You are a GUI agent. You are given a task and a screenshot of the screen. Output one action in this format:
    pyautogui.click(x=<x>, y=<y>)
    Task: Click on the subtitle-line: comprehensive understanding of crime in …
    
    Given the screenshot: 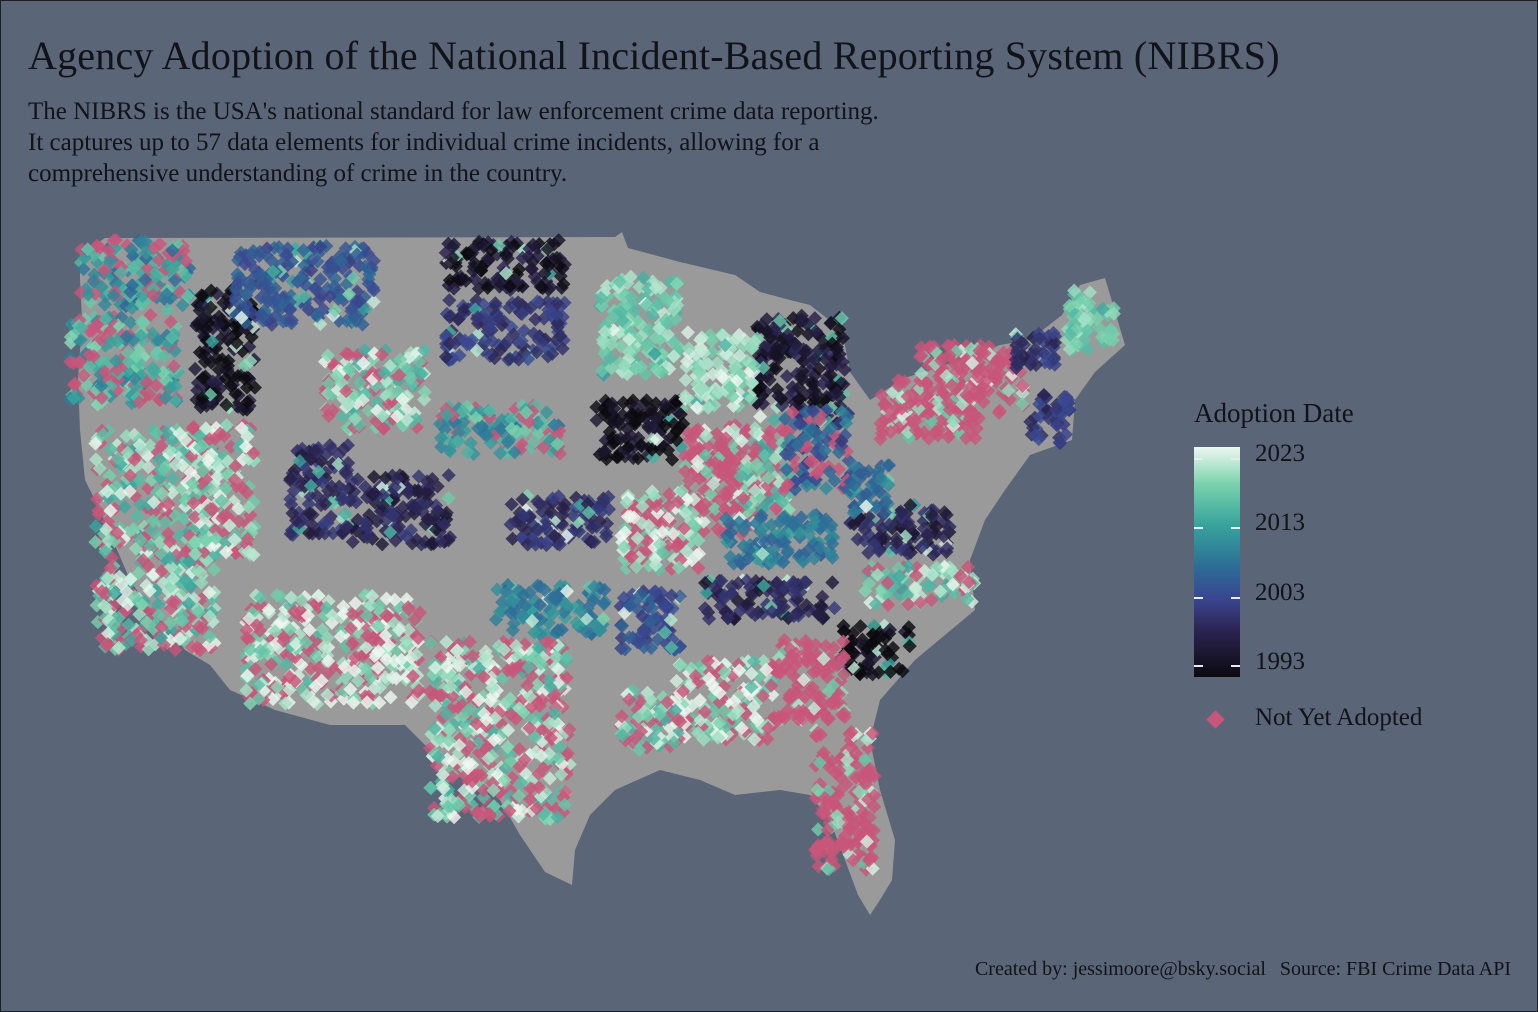 What is the action you would take?
    pyautogui.click(x=298, y=173)
    